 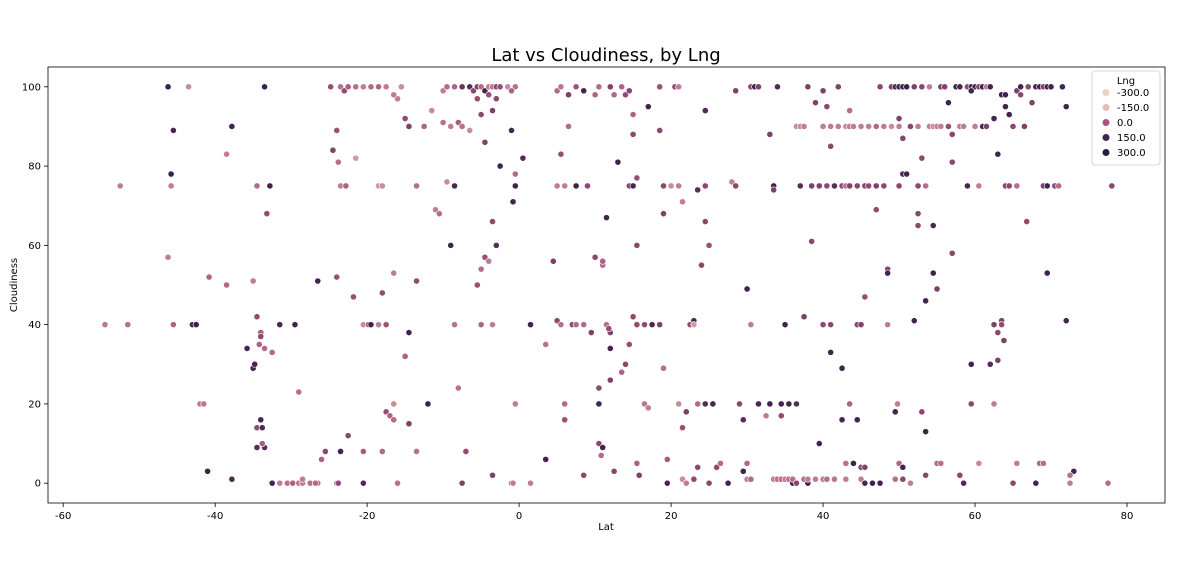 I want to click on x-tick-label: 0, so click(x=519, y=516).